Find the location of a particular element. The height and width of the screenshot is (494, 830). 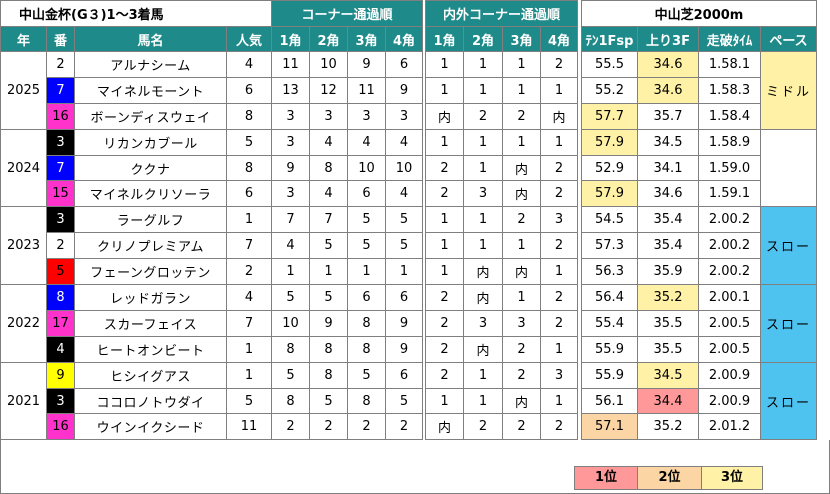

popularity: 1 is located at coordinates (249, 375).